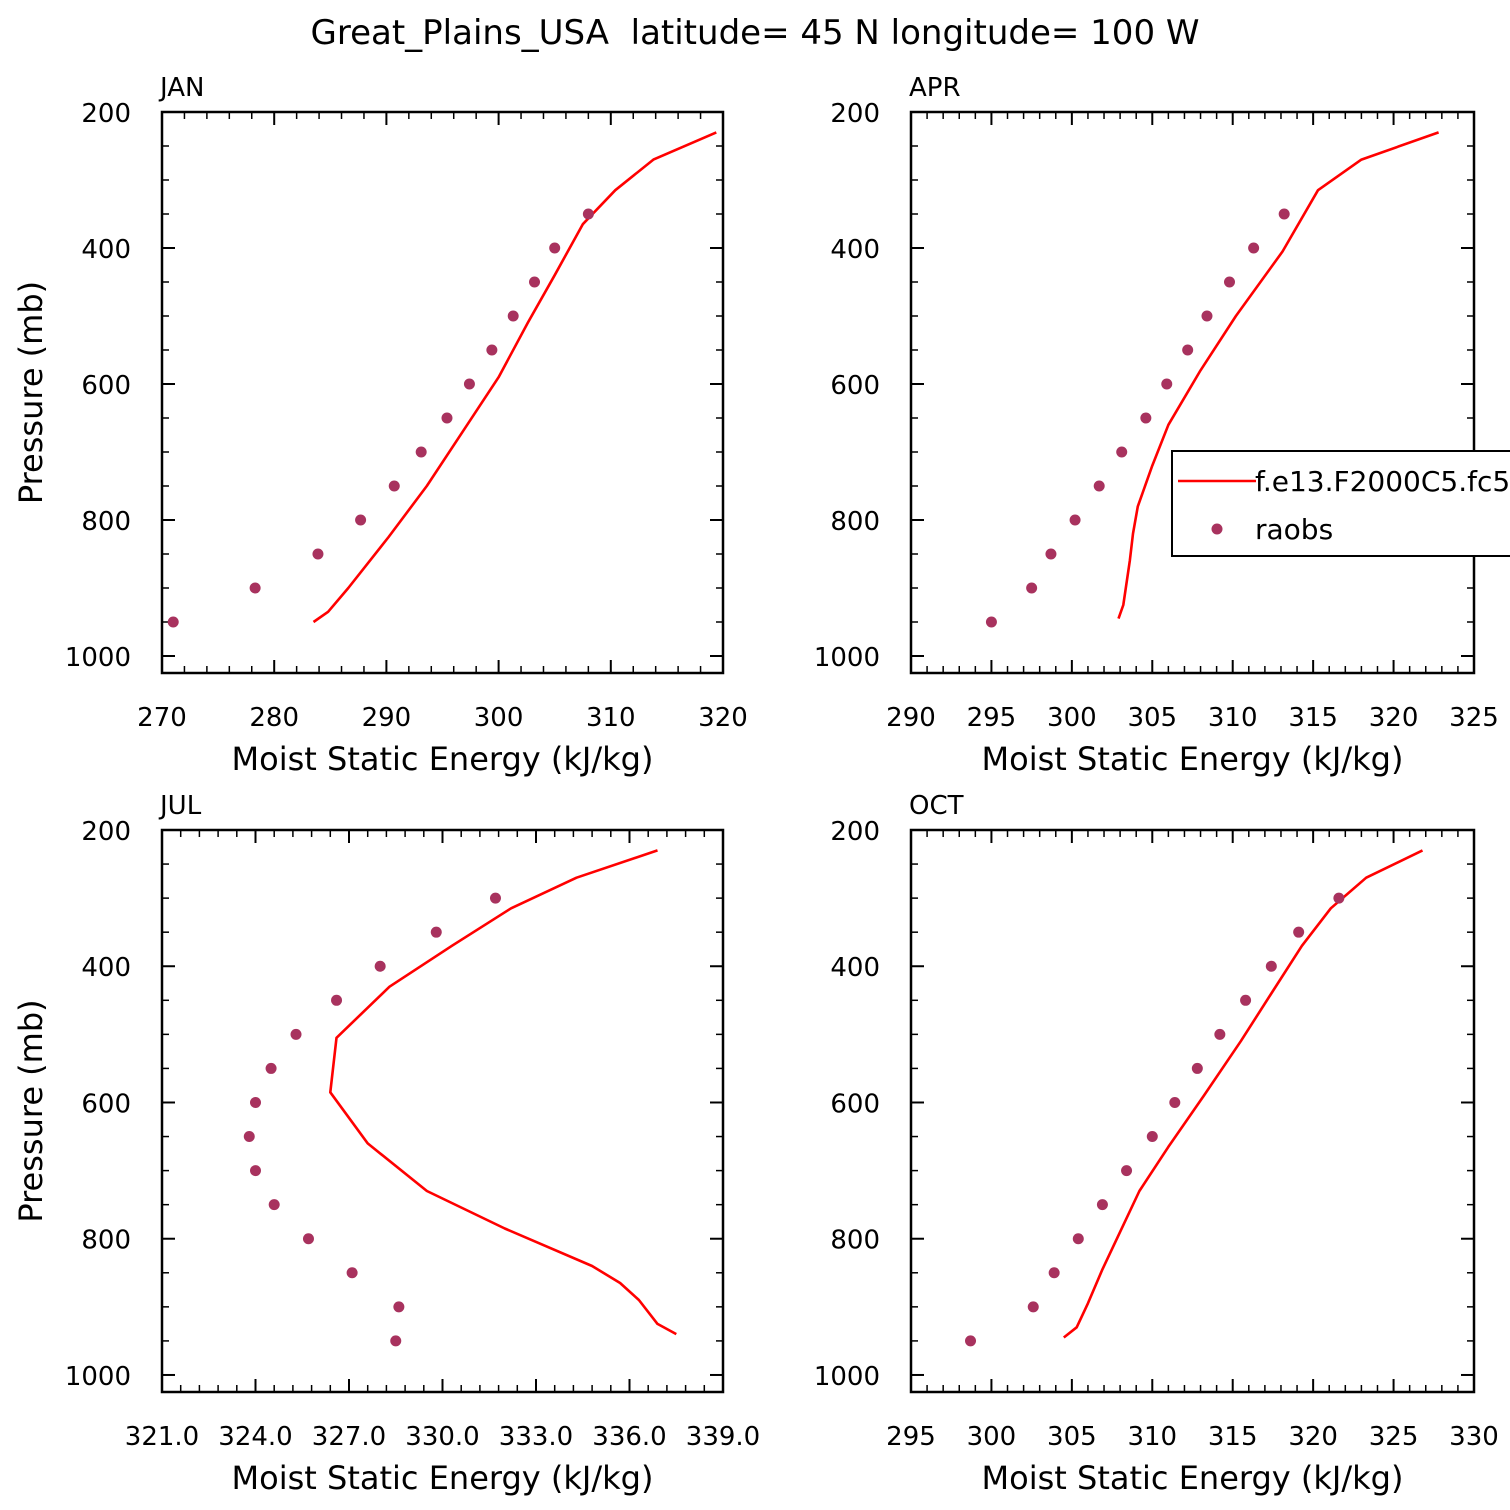 The width and height of the screenshot is (1510, 1510). I want to click on x-tick-label: 330, so click(1474, 1437).